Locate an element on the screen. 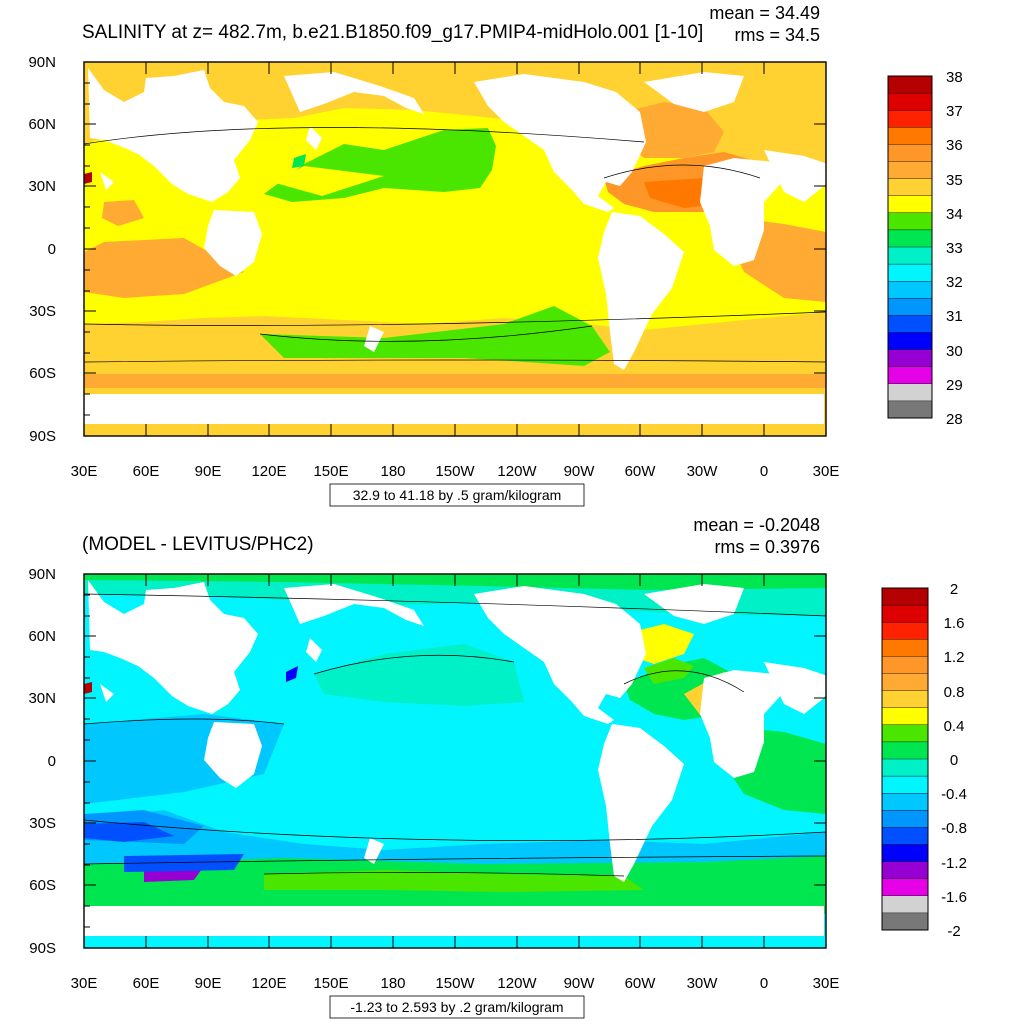 The image size is (1024, 1024). colorbar-label: 0.8 is located at coordinates (954, 692).